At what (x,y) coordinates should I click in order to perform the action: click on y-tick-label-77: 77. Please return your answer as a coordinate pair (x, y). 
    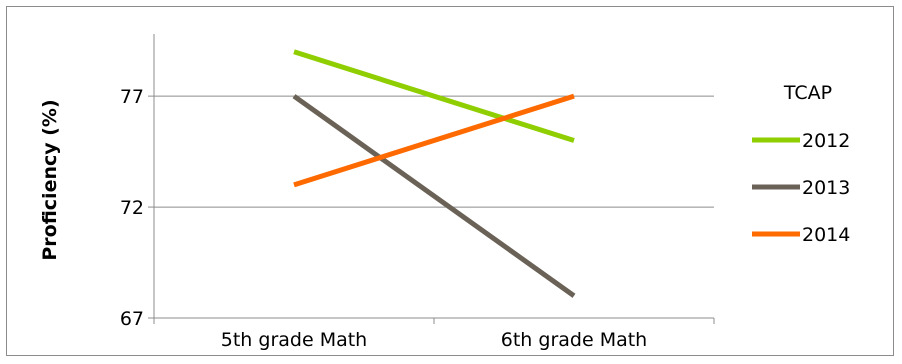
    Looking at the image, I should click on (132, 97).